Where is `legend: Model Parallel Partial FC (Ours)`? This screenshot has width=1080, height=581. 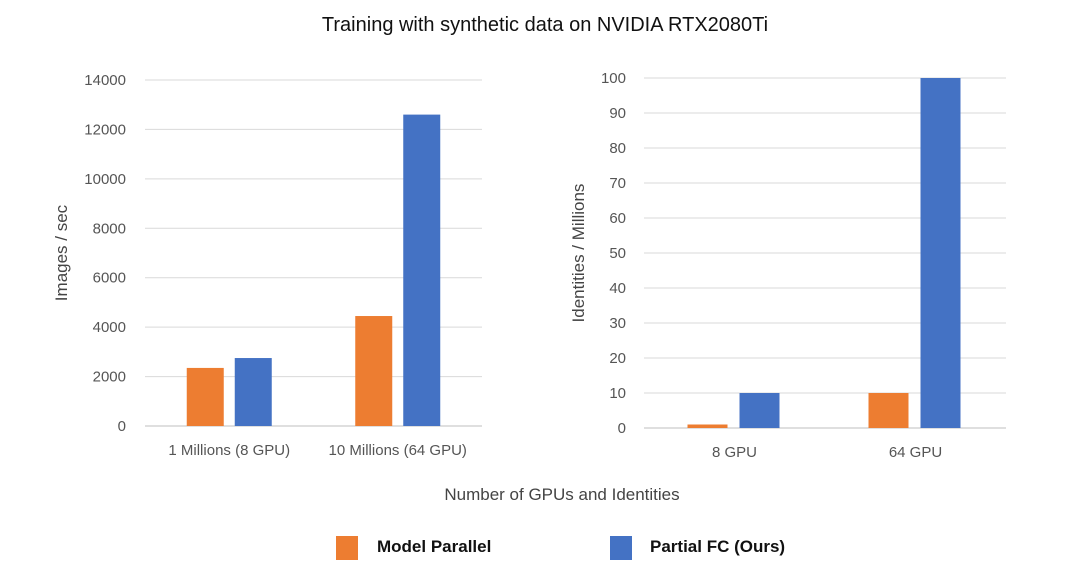 legend: Model Parallel Partial FC (Ours) is located at coordinates (560, 548).